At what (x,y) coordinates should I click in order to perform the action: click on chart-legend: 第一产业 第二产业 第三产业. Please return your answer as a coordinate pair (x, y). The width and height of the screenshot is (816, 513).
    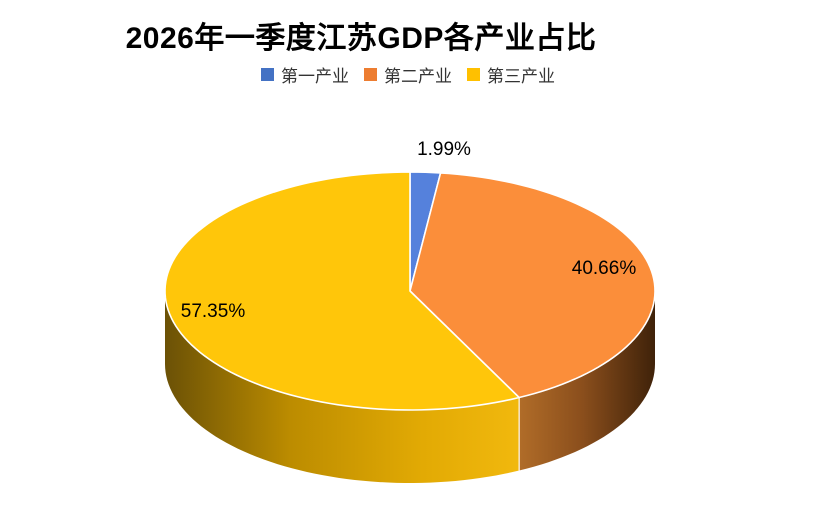
    Looking at the image, I should click on (408, 74).